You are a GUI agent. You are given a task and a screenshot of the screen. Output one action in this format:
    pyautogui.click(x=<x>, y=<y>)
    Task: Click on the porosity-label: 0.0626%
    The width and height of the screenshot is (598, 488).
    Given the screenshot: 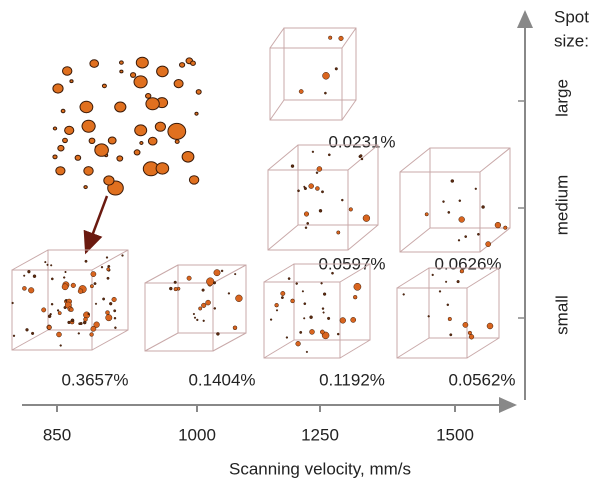 What is the action you would take?
    pyautogui.click(x=467, y=263)
    